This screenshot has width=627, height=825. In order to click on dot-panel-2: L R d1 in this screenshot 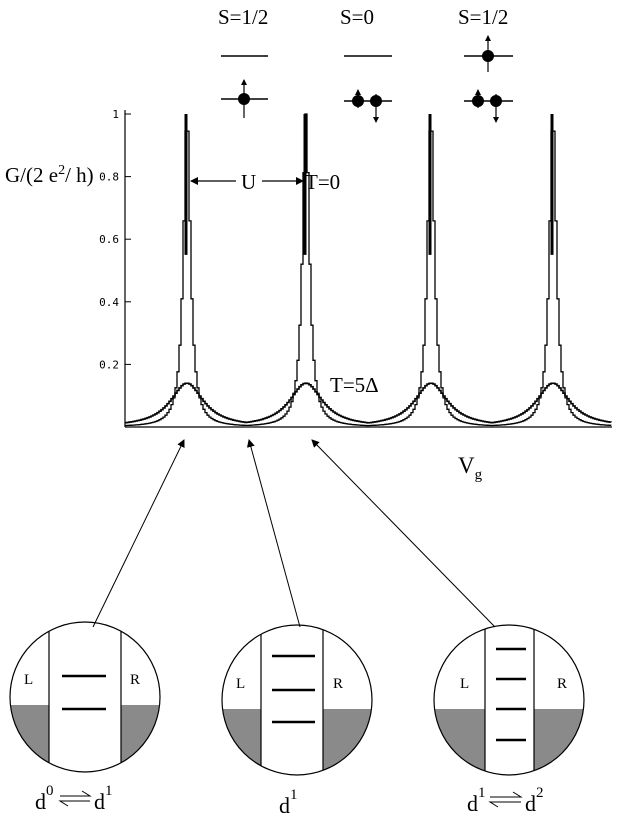, I will do `click(297, 721)`.